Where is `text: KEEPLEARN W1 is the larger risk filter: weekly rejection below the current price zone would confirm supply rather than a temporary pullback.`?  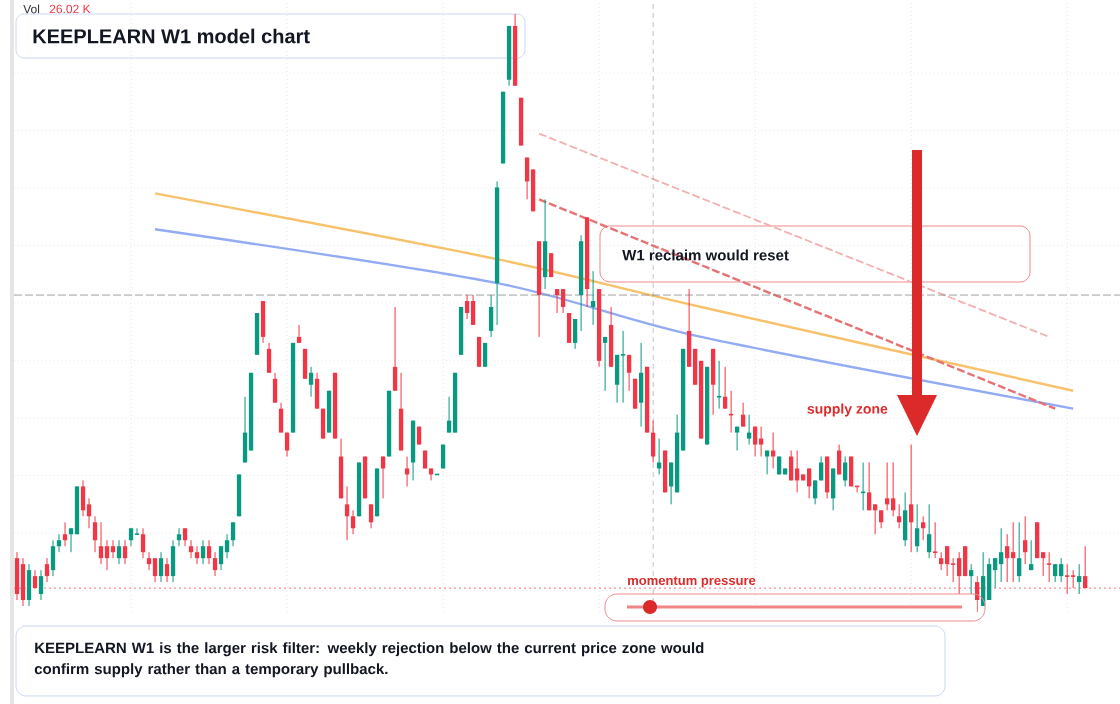 text: KEEPLEARN W1 is the larger risk filter: weekly rejection below the current price zone would confirm supply rather than a temporary pullback. is located at coordinates (369, 660).